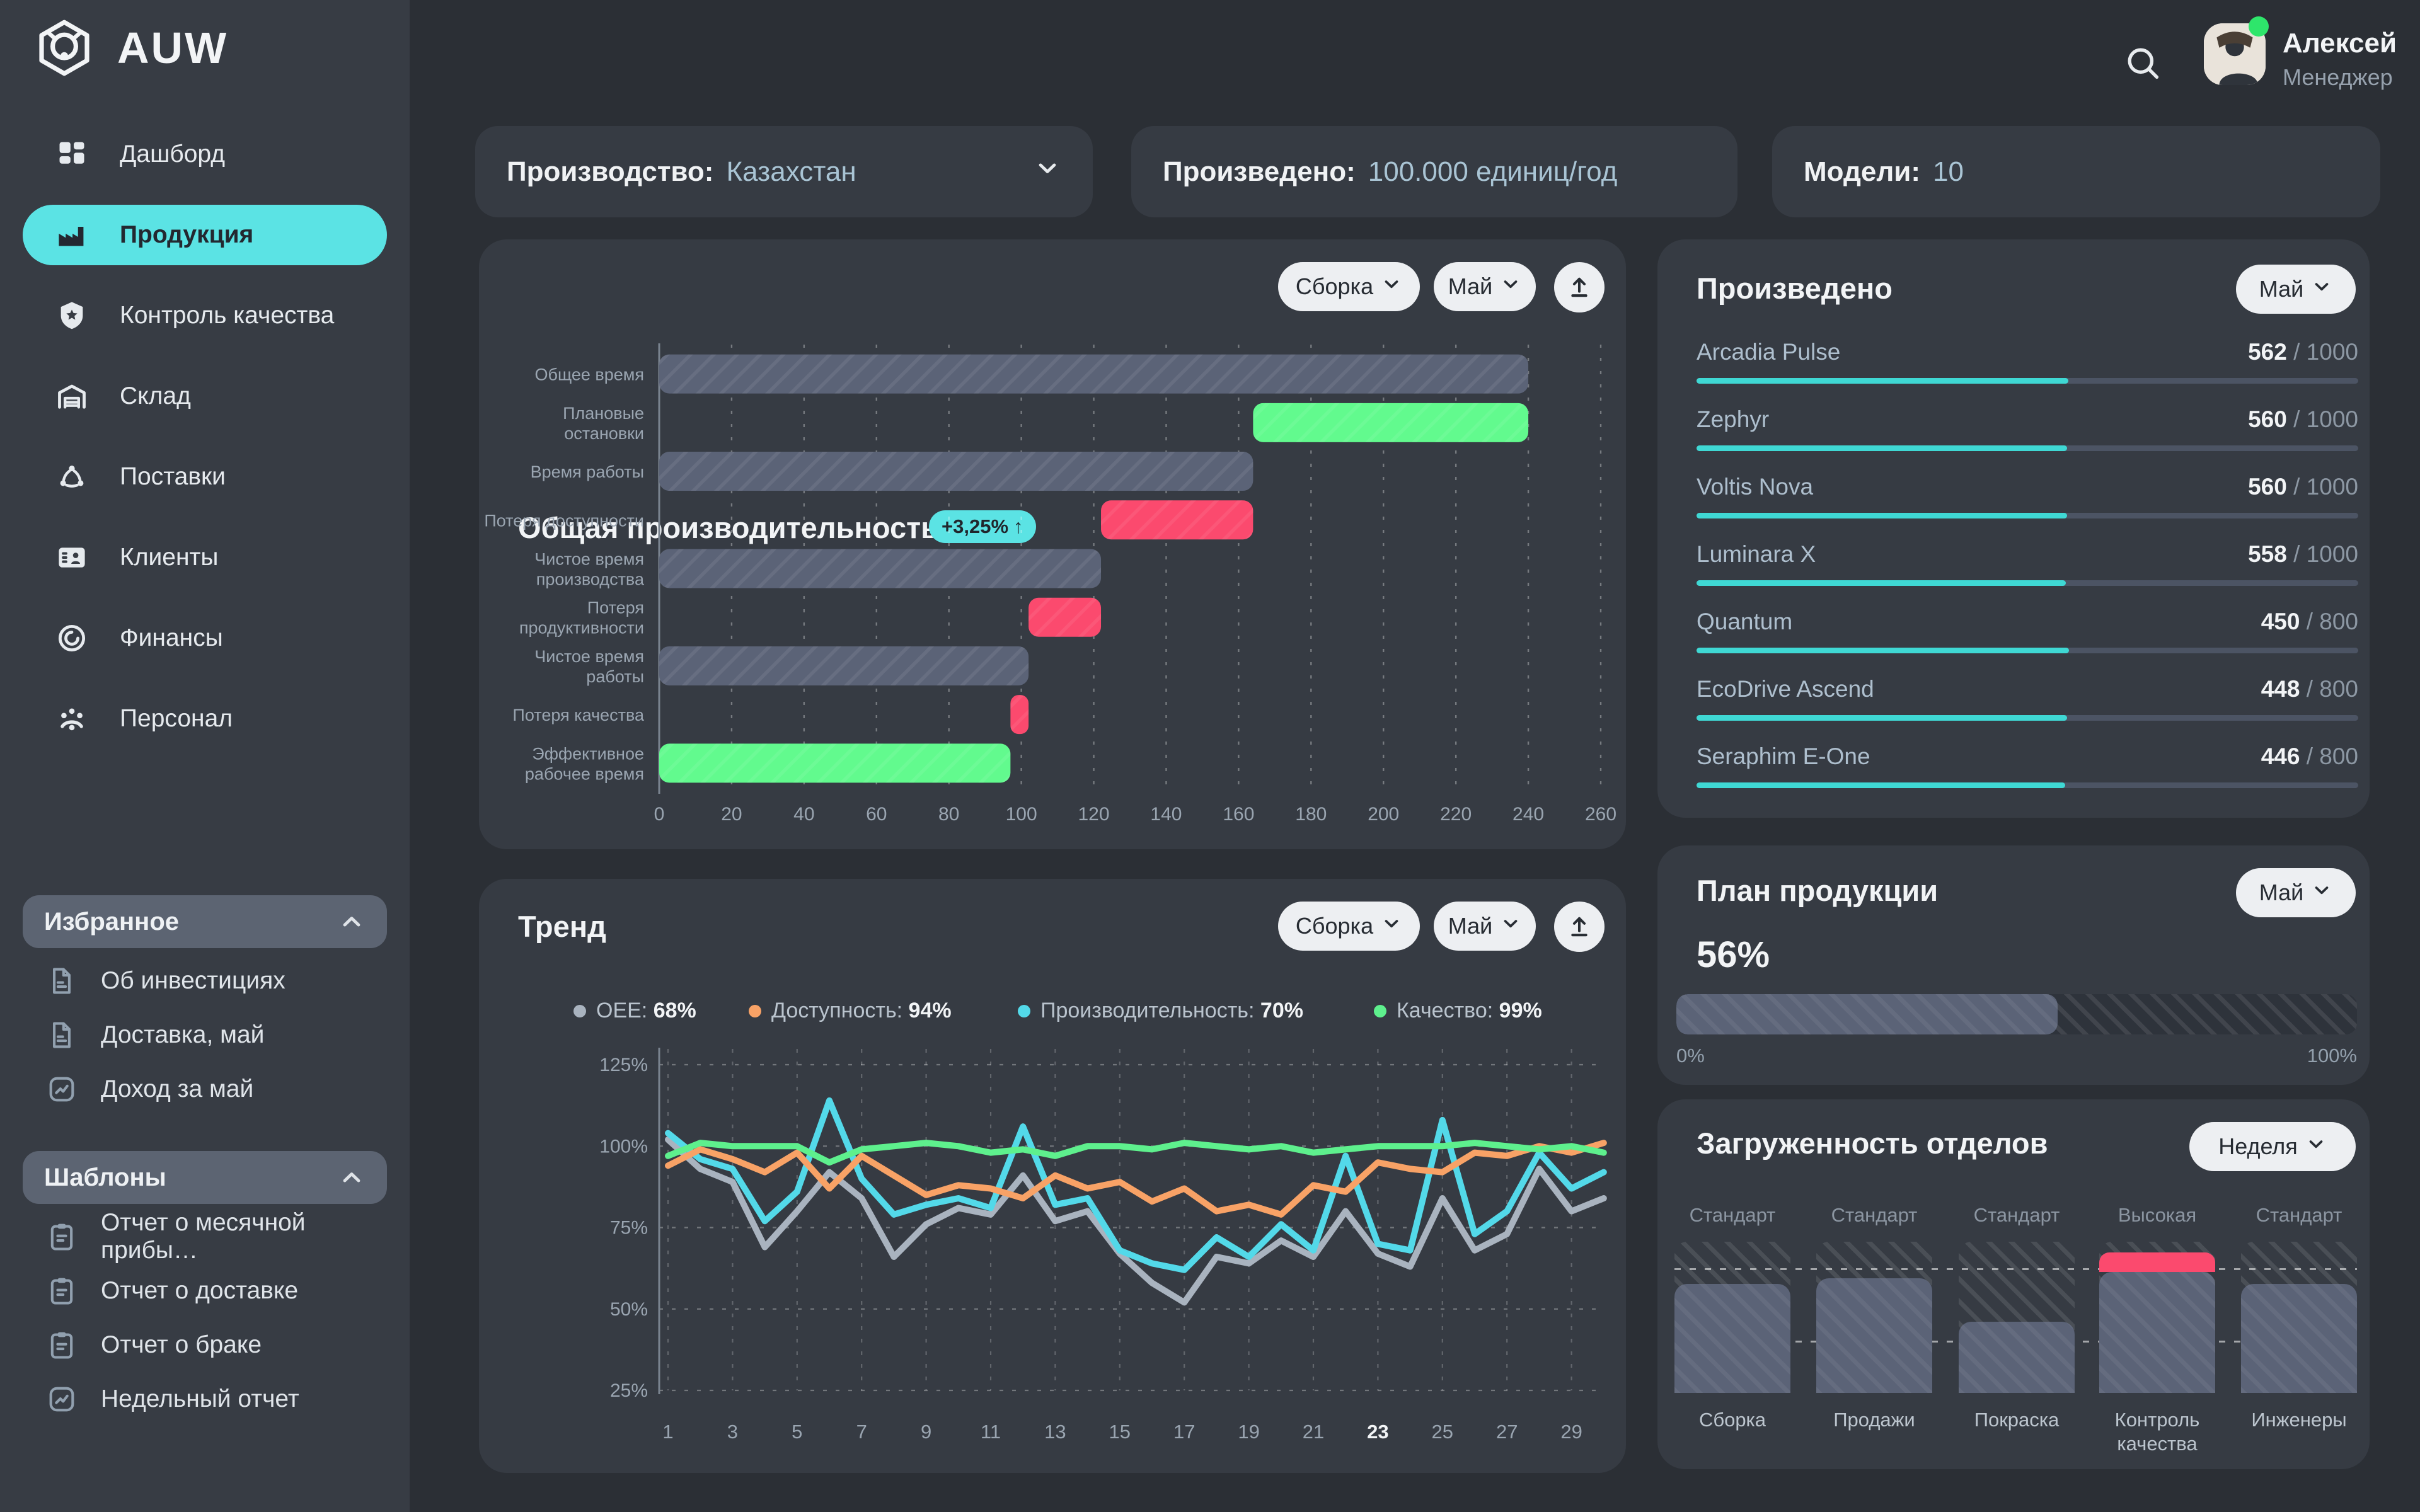 The image size is (2420, 1512). What do you see at coordinates (71, 718) in the screenshot?
I see `people-icon` at bounding box center [71, 718].